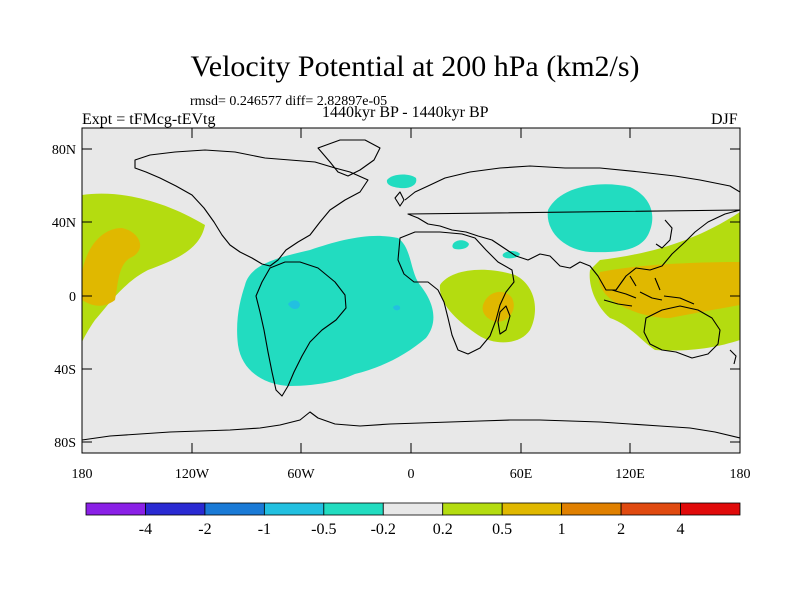 The height and width of the screenshot is (600, 800). Describe the element at coordinates (682, 332) in the screenshot. I see `australia-coast` at that location.